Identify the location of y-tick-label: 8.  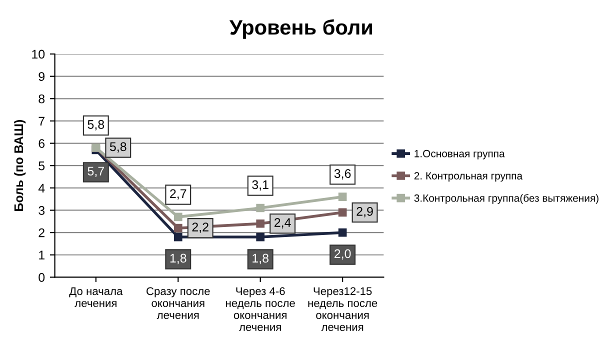
(41, 99).